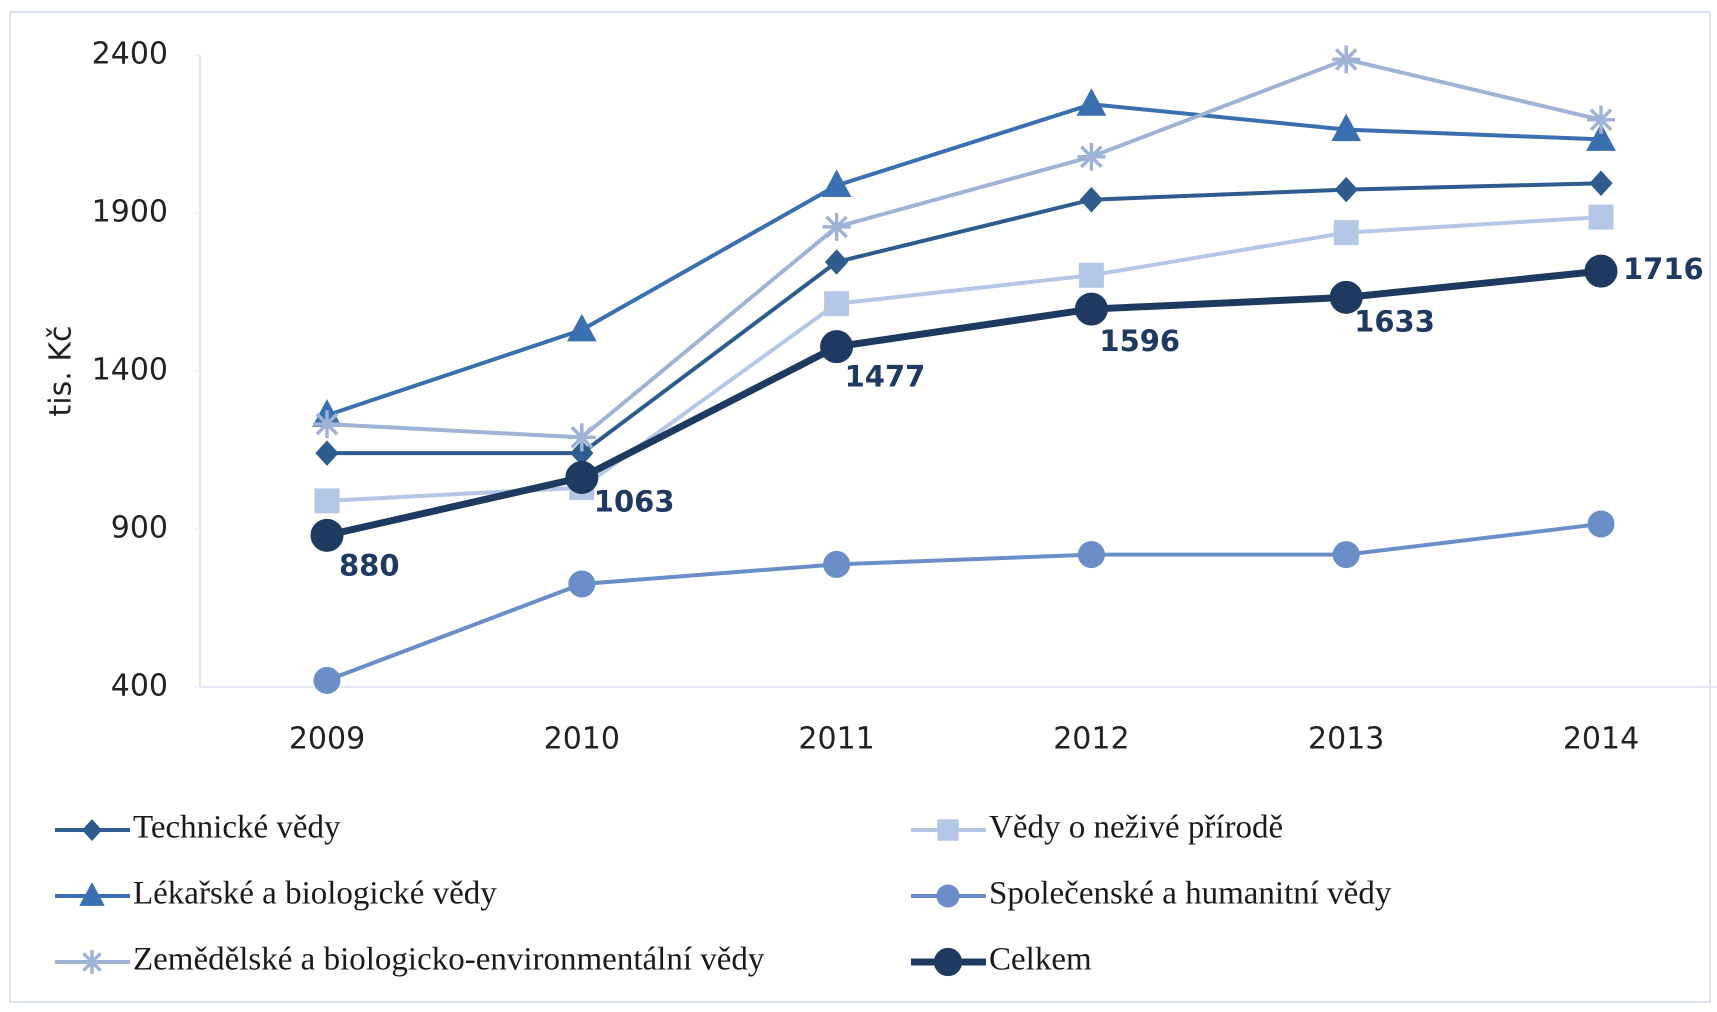  I want to click on value-label: 1477, so click(885, 377).